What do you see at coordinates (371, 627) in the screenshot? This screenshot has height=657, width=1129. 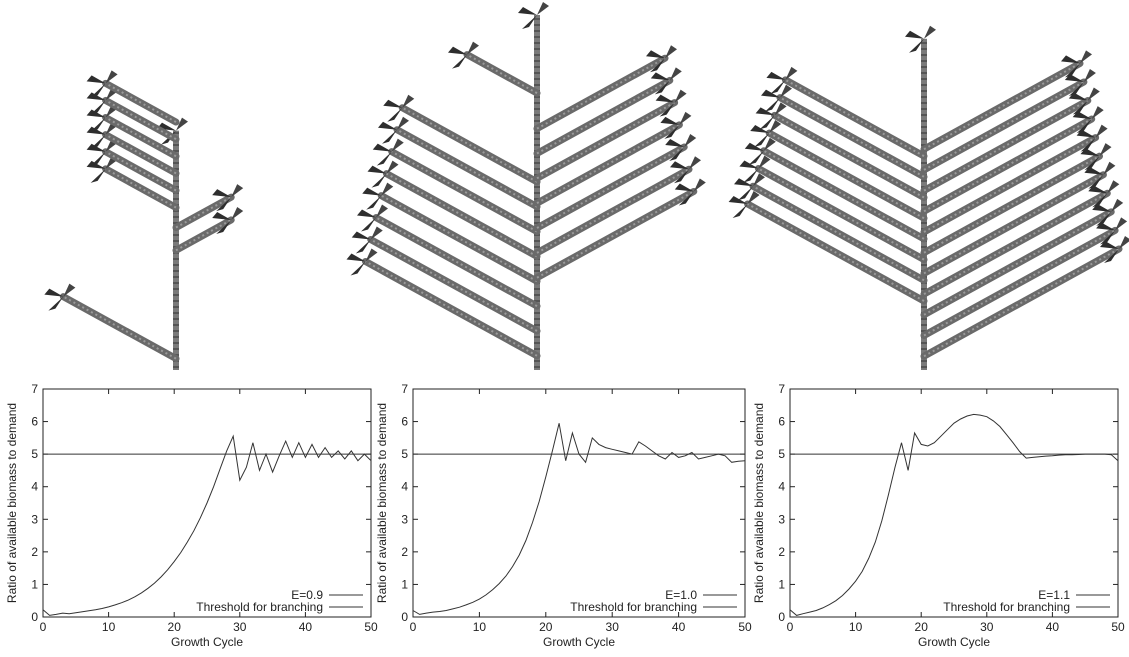 I see `x-tick-label: 50` at bounding box center [371, 627].